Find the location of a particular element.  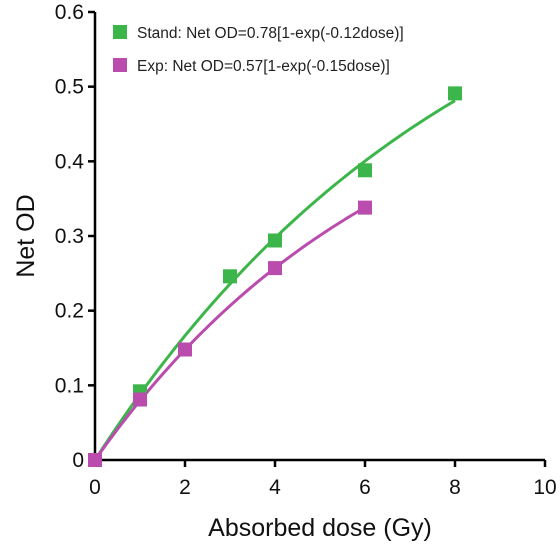

y-axis-title: Net OD is located at coordinates (26, 235).